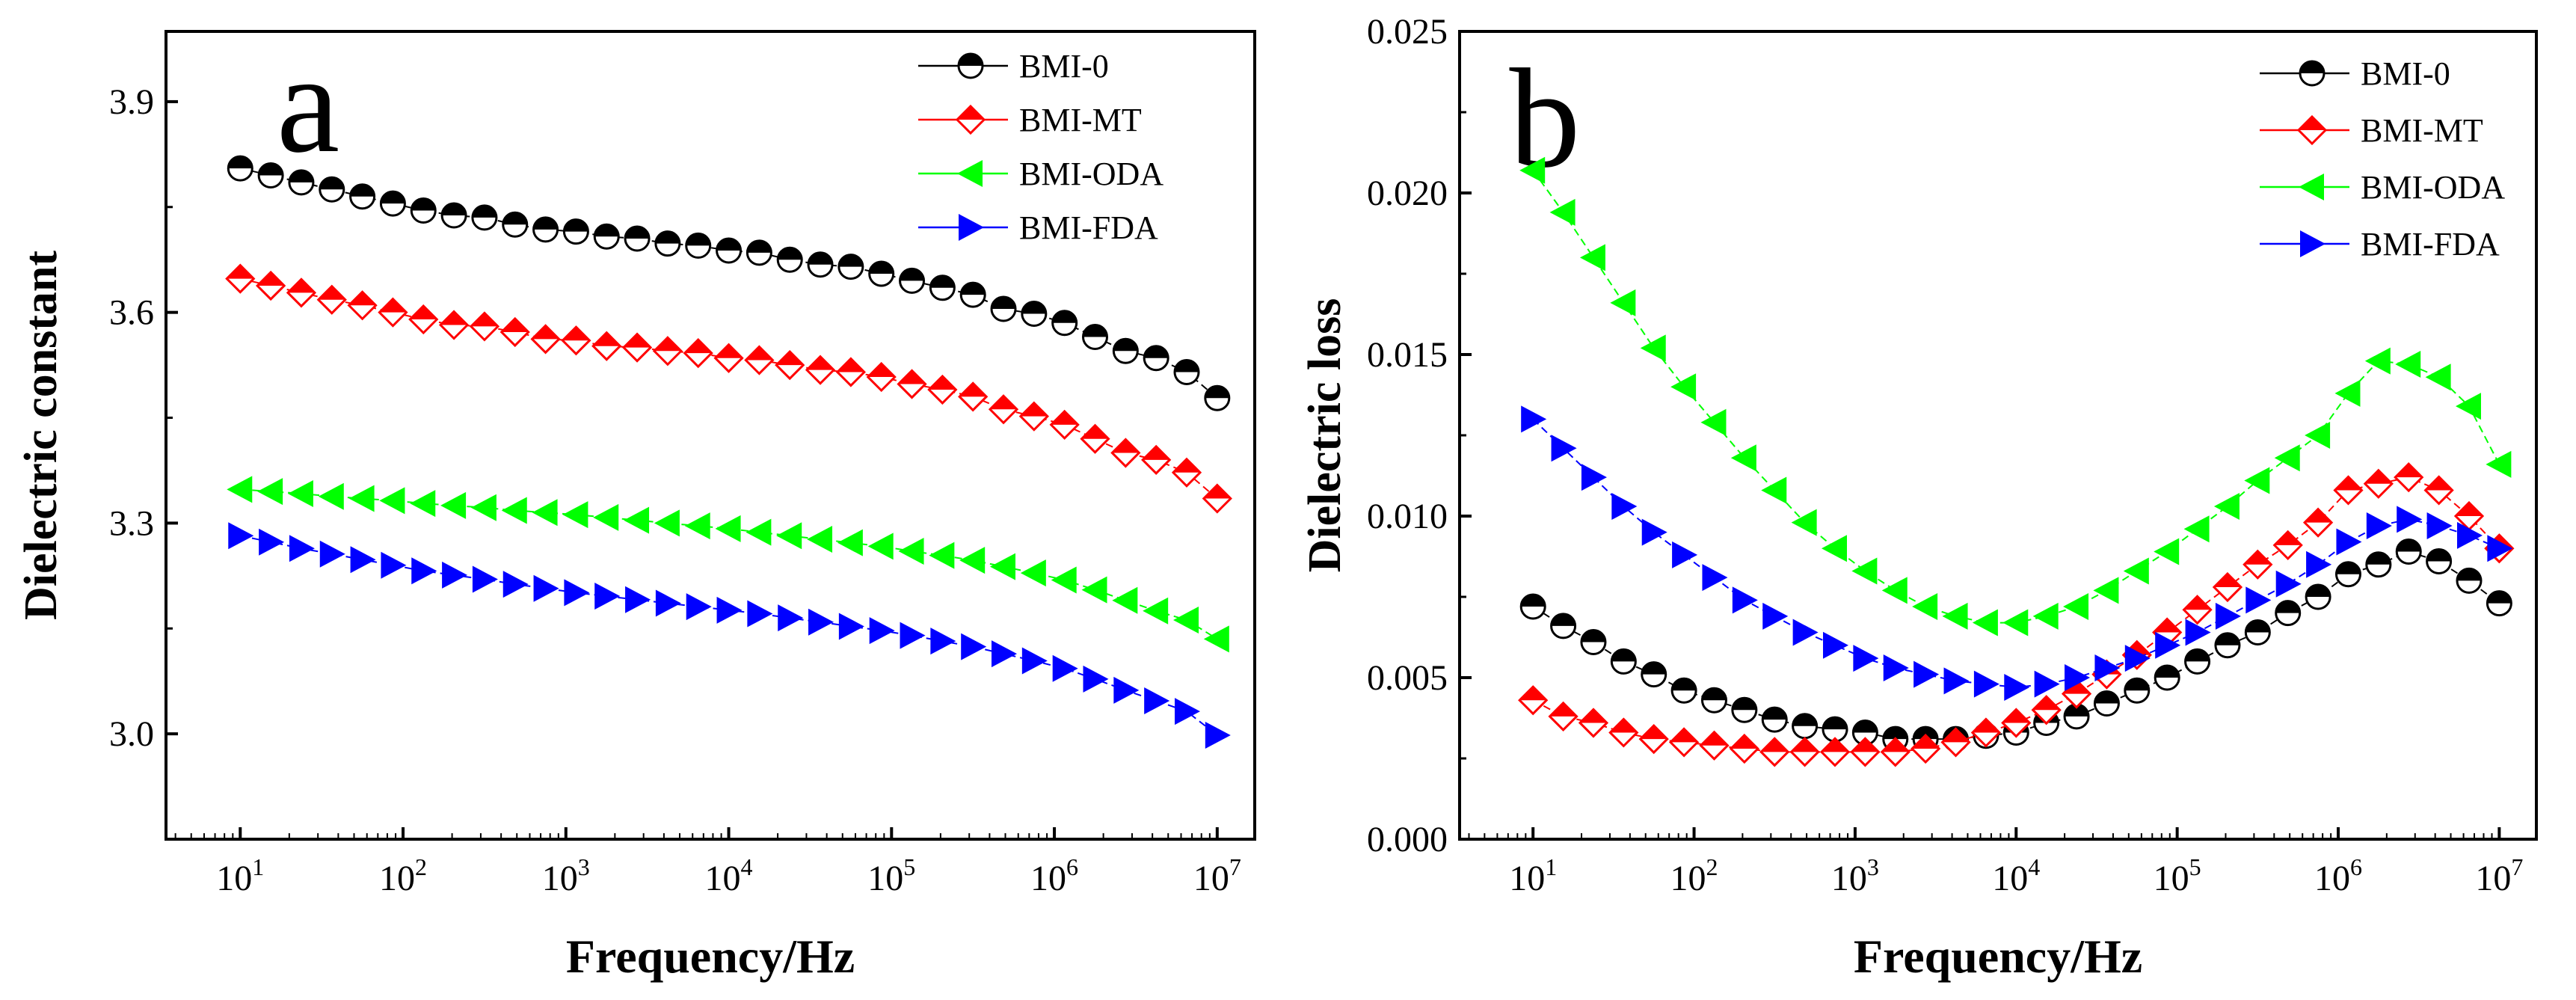  What do you see at coordinates (1407, 678) in the screenshot?
I see `y-tick-label: 0.005` at bounding box center [1407, 678].